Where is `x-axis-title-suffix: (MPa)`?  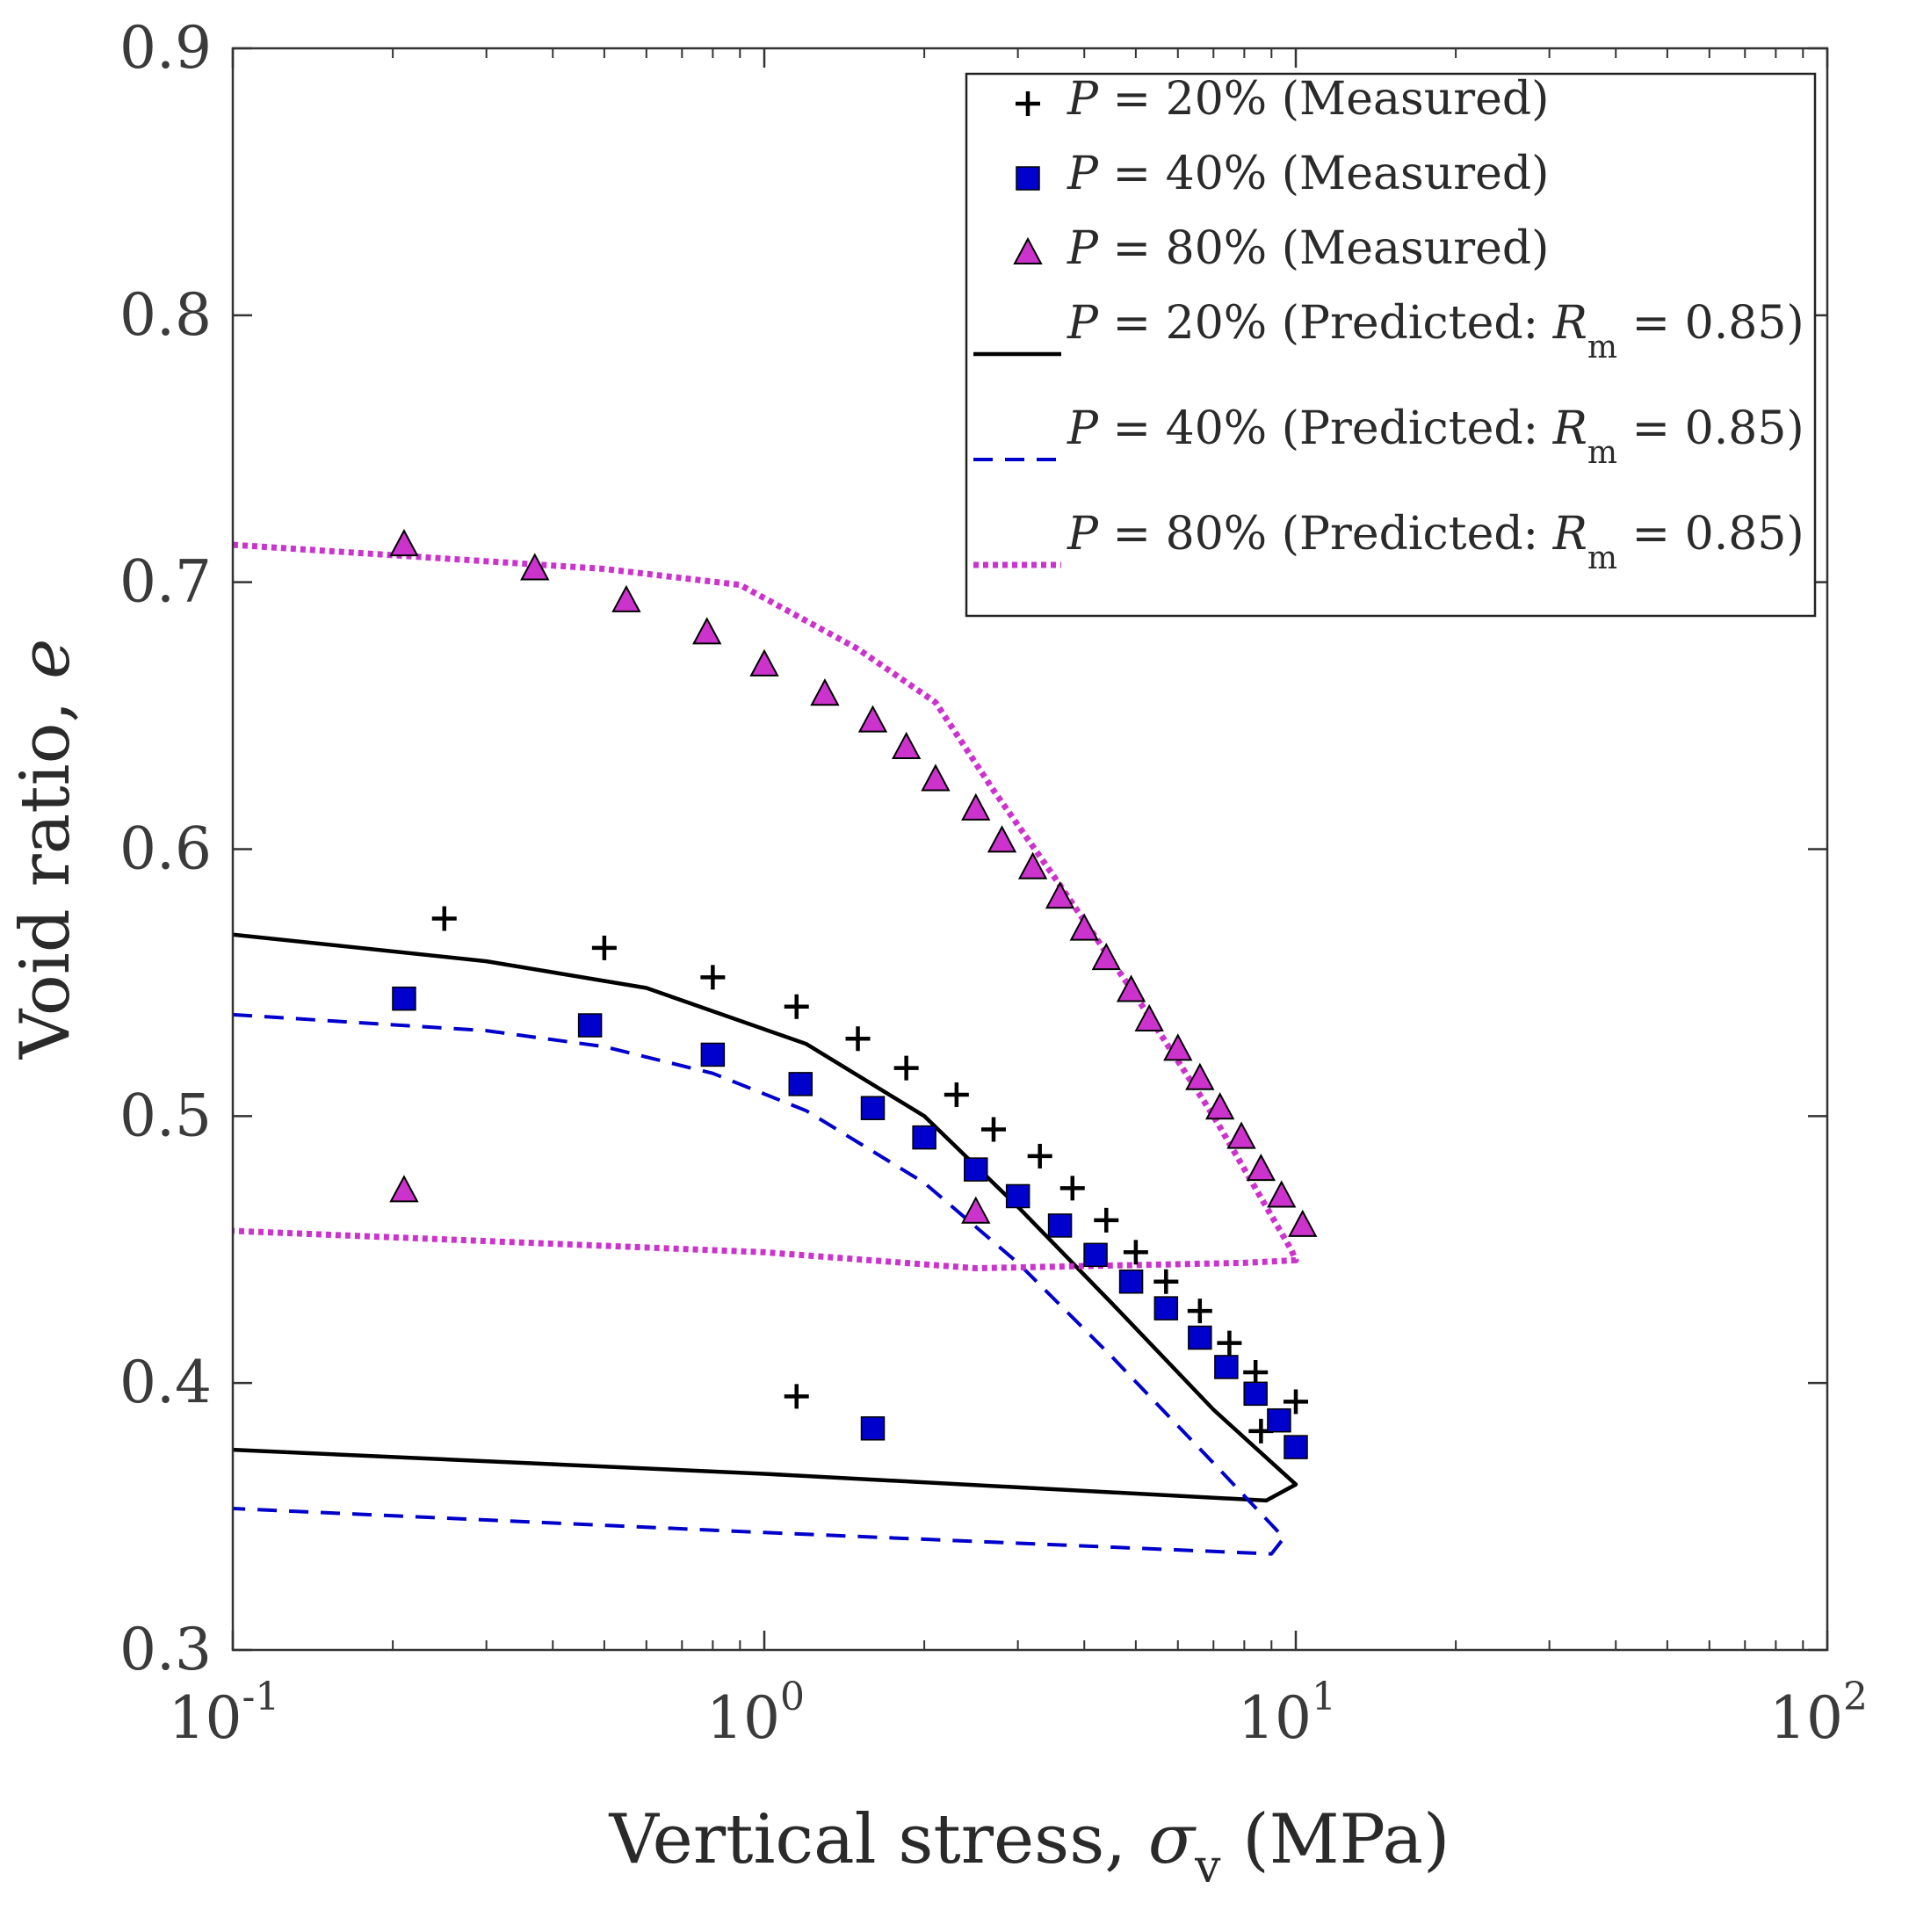 x-axis-title-suffix: (MPa) is located at coordinates (1335, 1839).